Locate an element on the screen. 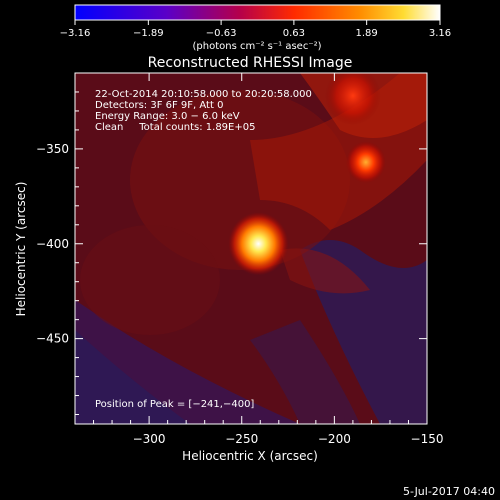  y-axis-label: Heliocentric Y (arcsec) is located at coordinates (21, 249).